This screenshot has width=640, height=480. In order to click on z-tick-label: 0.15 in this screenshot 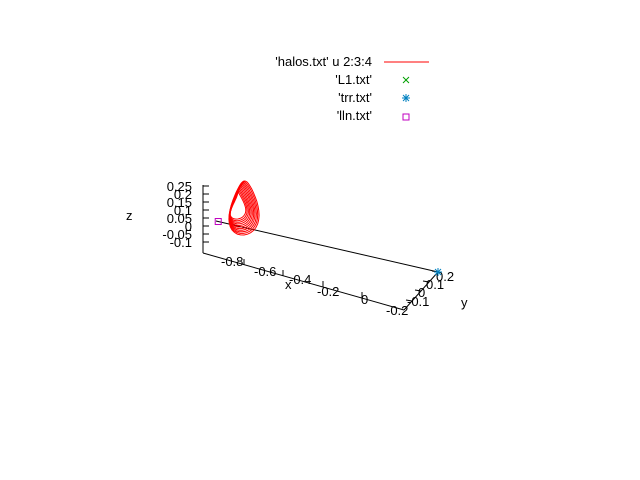, I will do `click(179, 202)`.